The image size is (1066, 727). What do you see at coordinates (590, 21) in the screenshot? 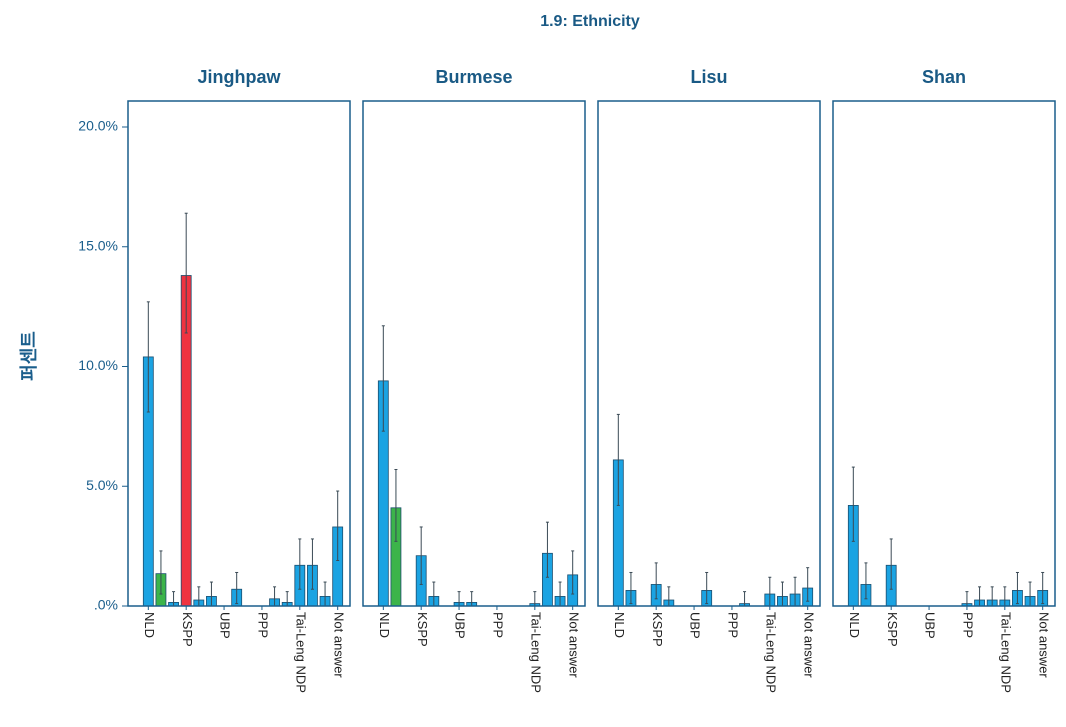
I see `chart-title: 1.9: Ethnicity` at bounding box center [590, 21].